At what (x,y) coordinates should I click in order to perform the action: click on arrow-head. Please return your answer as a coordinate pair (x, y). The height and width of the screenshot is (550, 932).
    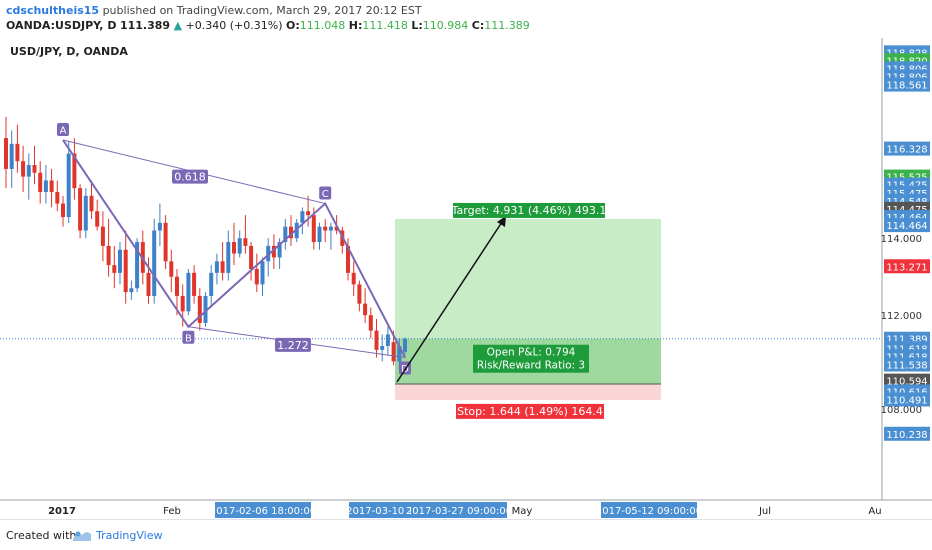
    Looking at the image, I should click on (501, 221).